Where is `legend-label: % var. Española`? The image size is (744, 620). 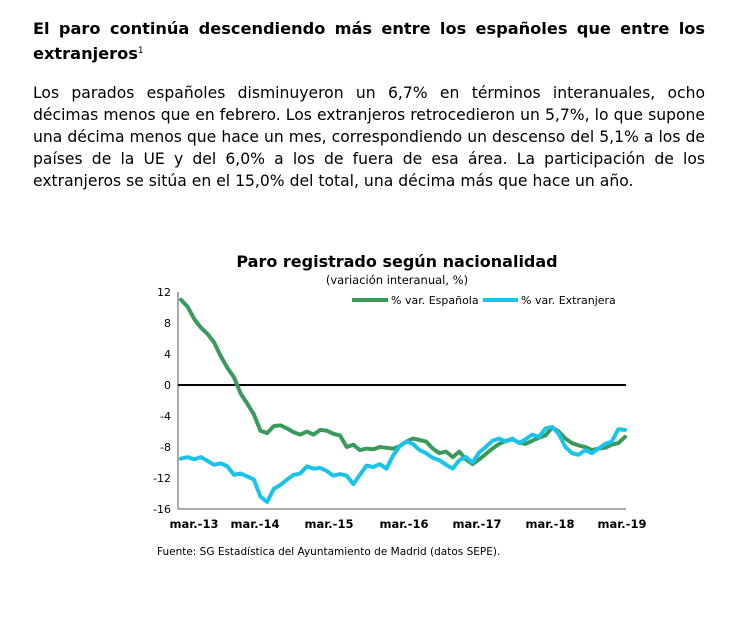
legend-label: % var. Española is located at coordinates (435, 300).